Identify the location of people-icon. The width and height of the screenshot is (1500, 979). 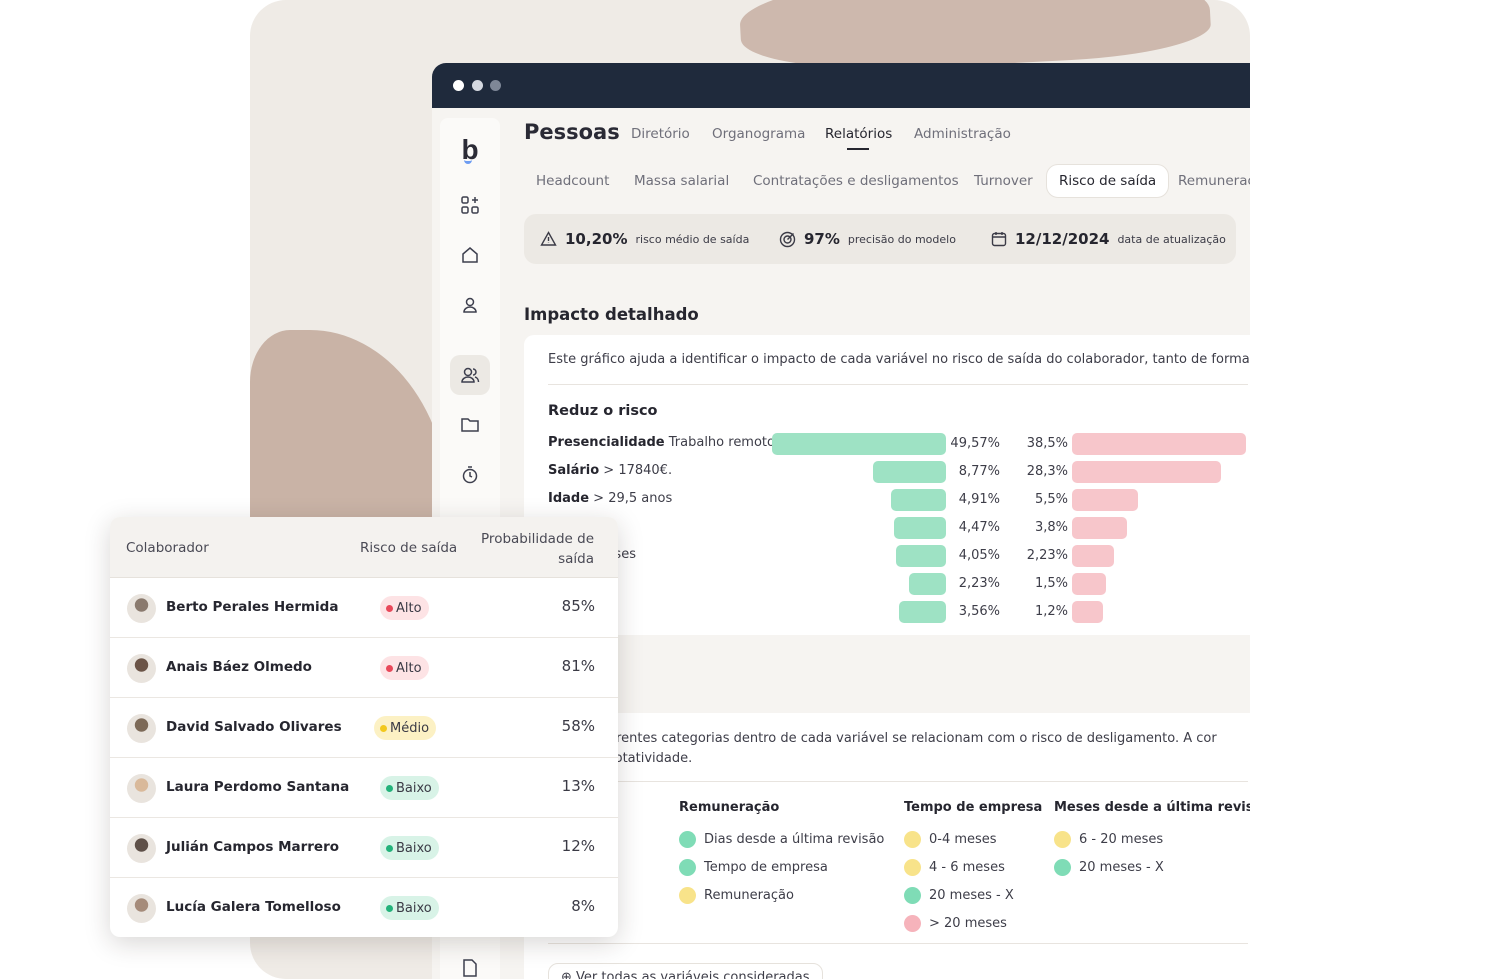
(470, 375).